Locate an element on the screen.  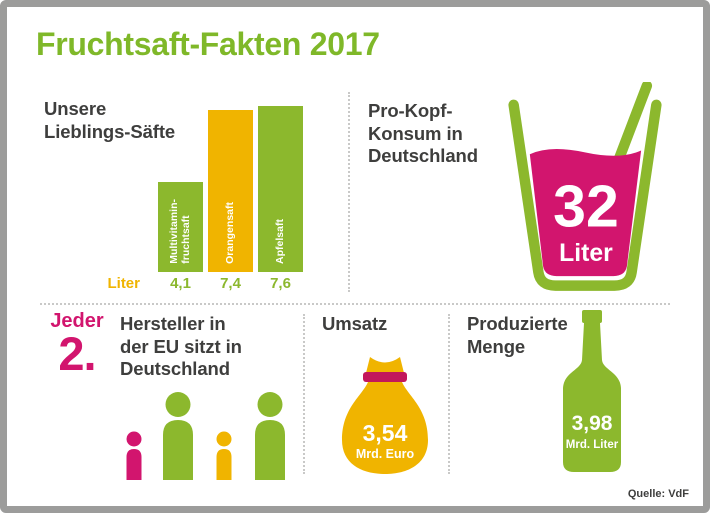
production-unit: Mrd. Liter is located at coordinates (592, 445).